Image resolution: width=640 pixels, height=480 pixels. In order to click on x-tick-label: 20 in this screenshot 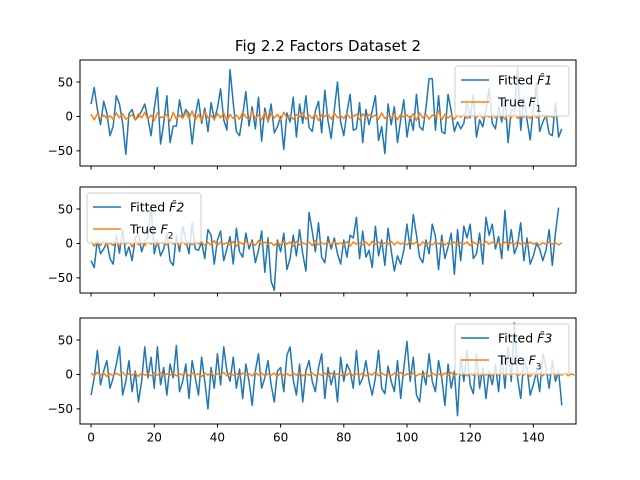, I will do `click(154, 438)`.